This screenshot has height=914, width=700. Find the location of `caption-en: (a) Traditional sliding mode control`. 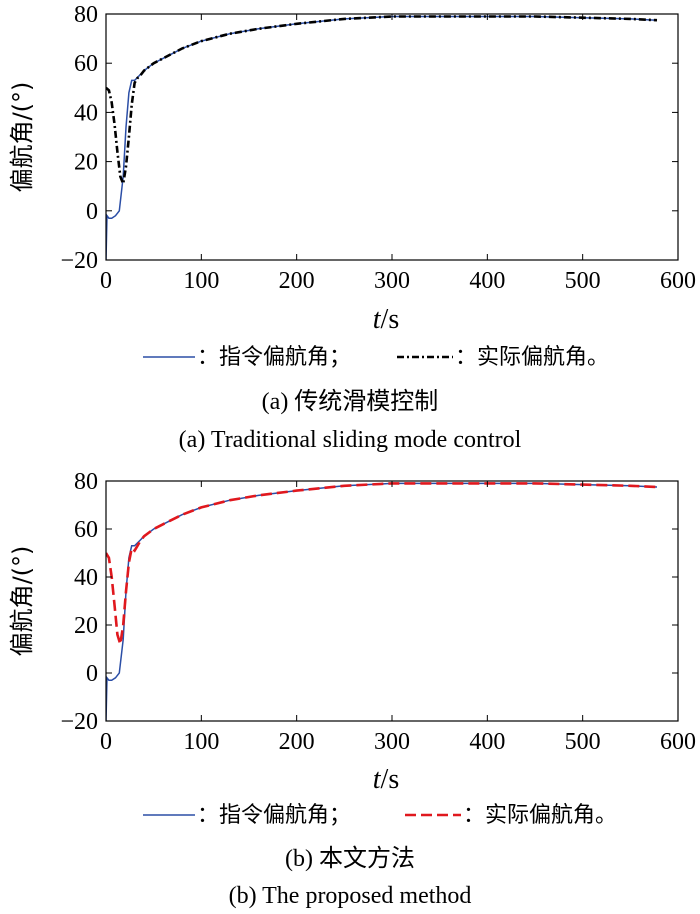

caption-en: (a) Traditional sliding mode control is located at coordinates (350, 440).